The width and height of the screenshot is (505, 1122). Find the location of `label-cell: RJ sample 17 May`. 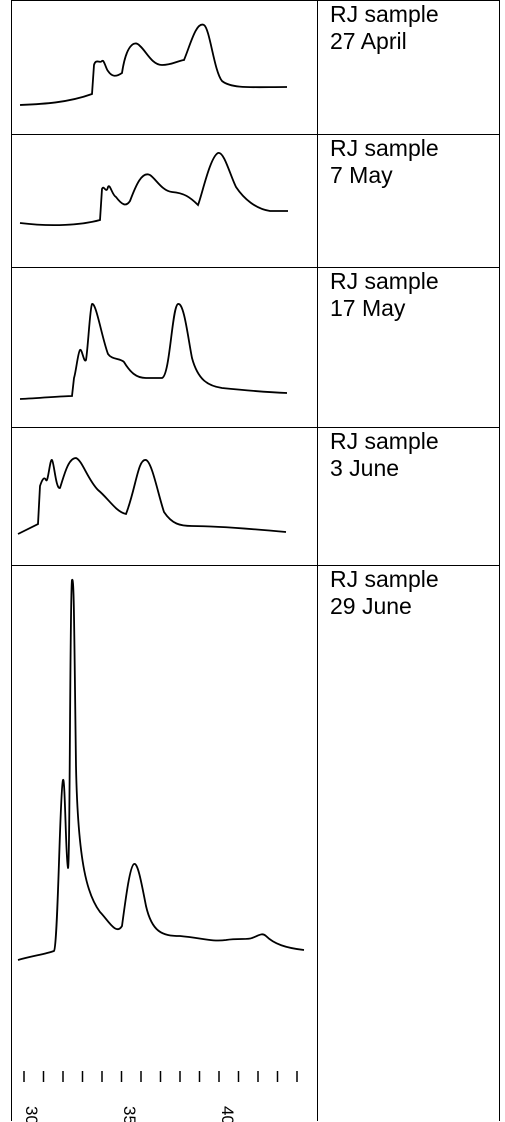

label-cell: RJ sample 17 May is located at coordinates (408, 347).